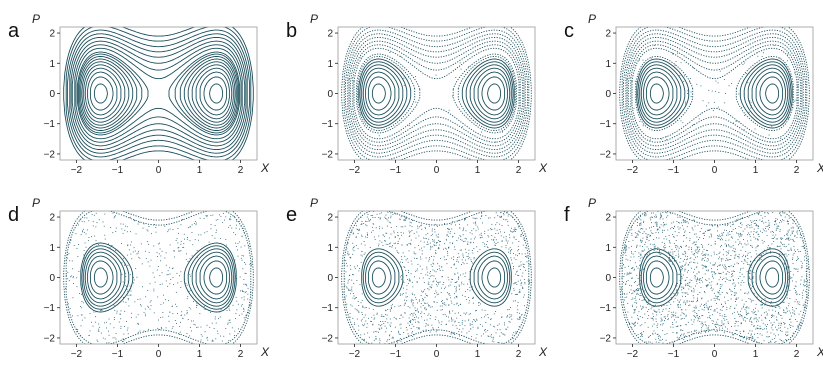 This screenshot has height=373, width=823. I want to click on x-tick-label: −1, so click(118, 170).